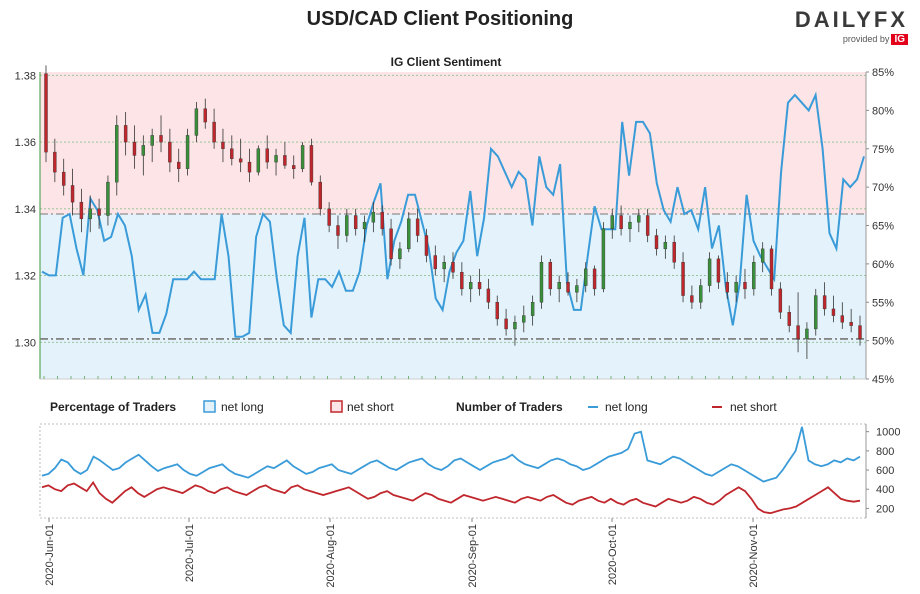 Image resolution: width=920 pixels, height=594 pixels. What do you see at coordinates (883, 111) in the screenshot?
I see `percent-tick-label: 80%` at bounding box center [883, 111].